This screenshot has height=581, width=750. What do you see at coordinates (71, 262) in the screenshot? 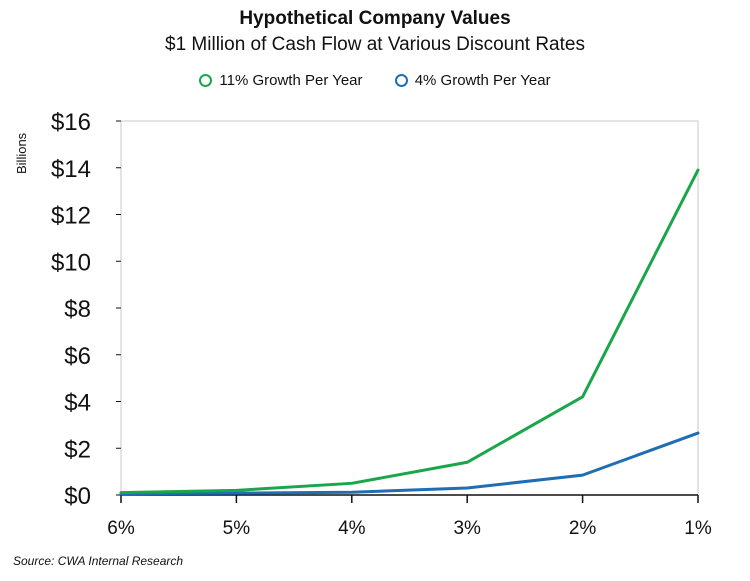
I see `y-tick-label: $10` at bounding box center [71, 262].